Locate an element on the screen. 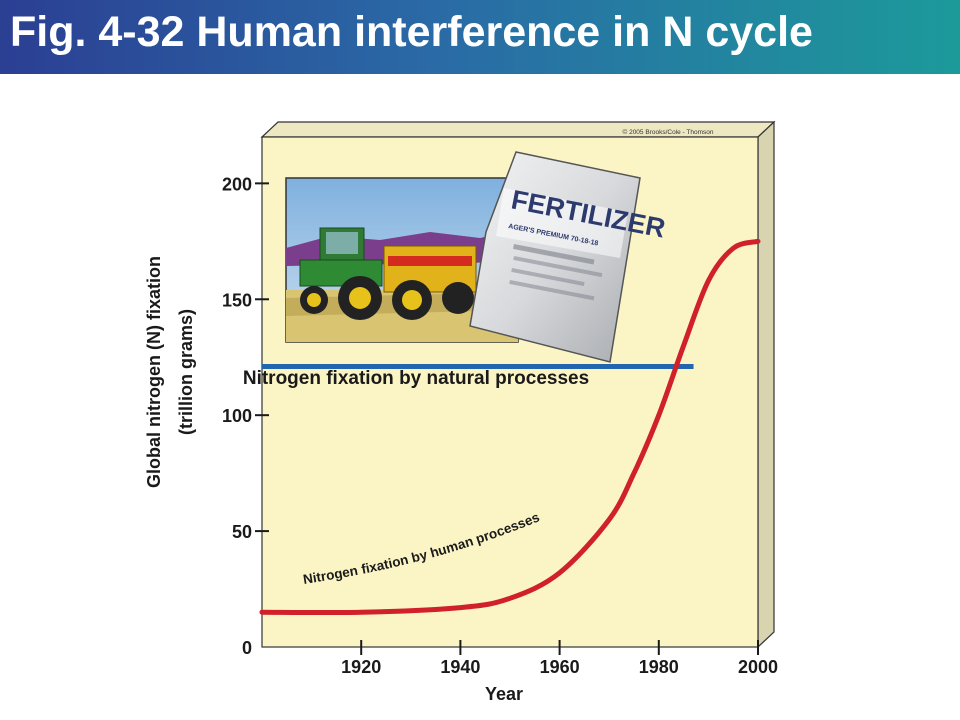 Image resolution: width=960 pixels, height=720 pixels. y-tick-label: 100 is located at coordinates (237, 416).